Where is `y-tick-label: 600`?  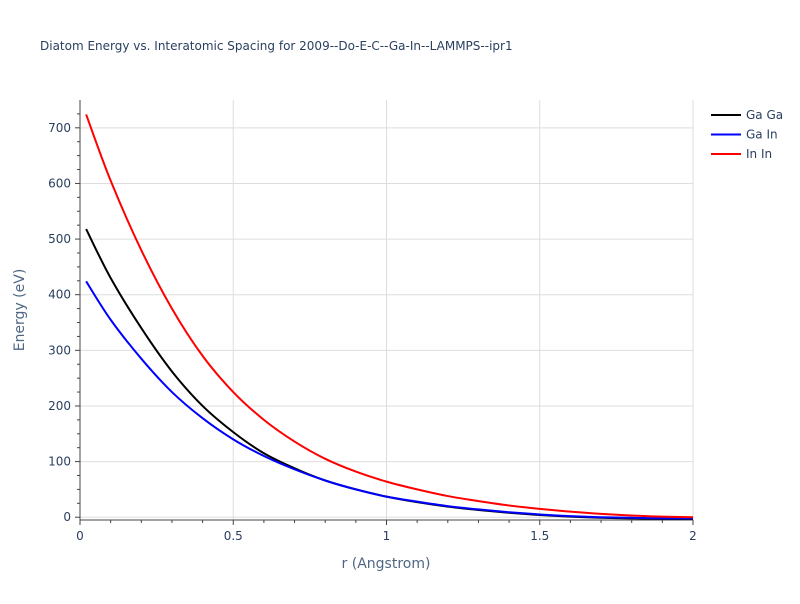
y-tick-label: 600 is located at coordinates (59, 183).